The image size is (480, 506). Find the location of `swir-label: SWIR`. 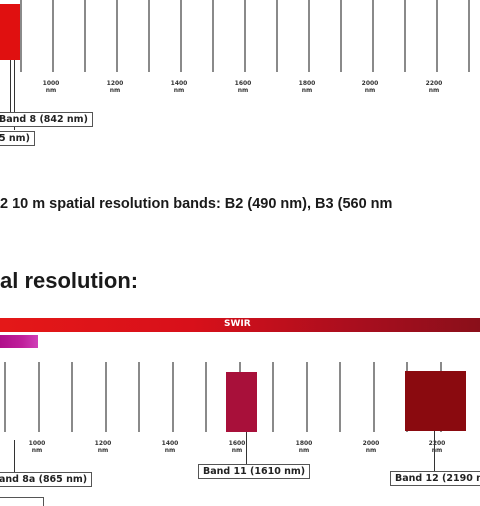

swir-label: SWIR is located at coordinates (237, 324).